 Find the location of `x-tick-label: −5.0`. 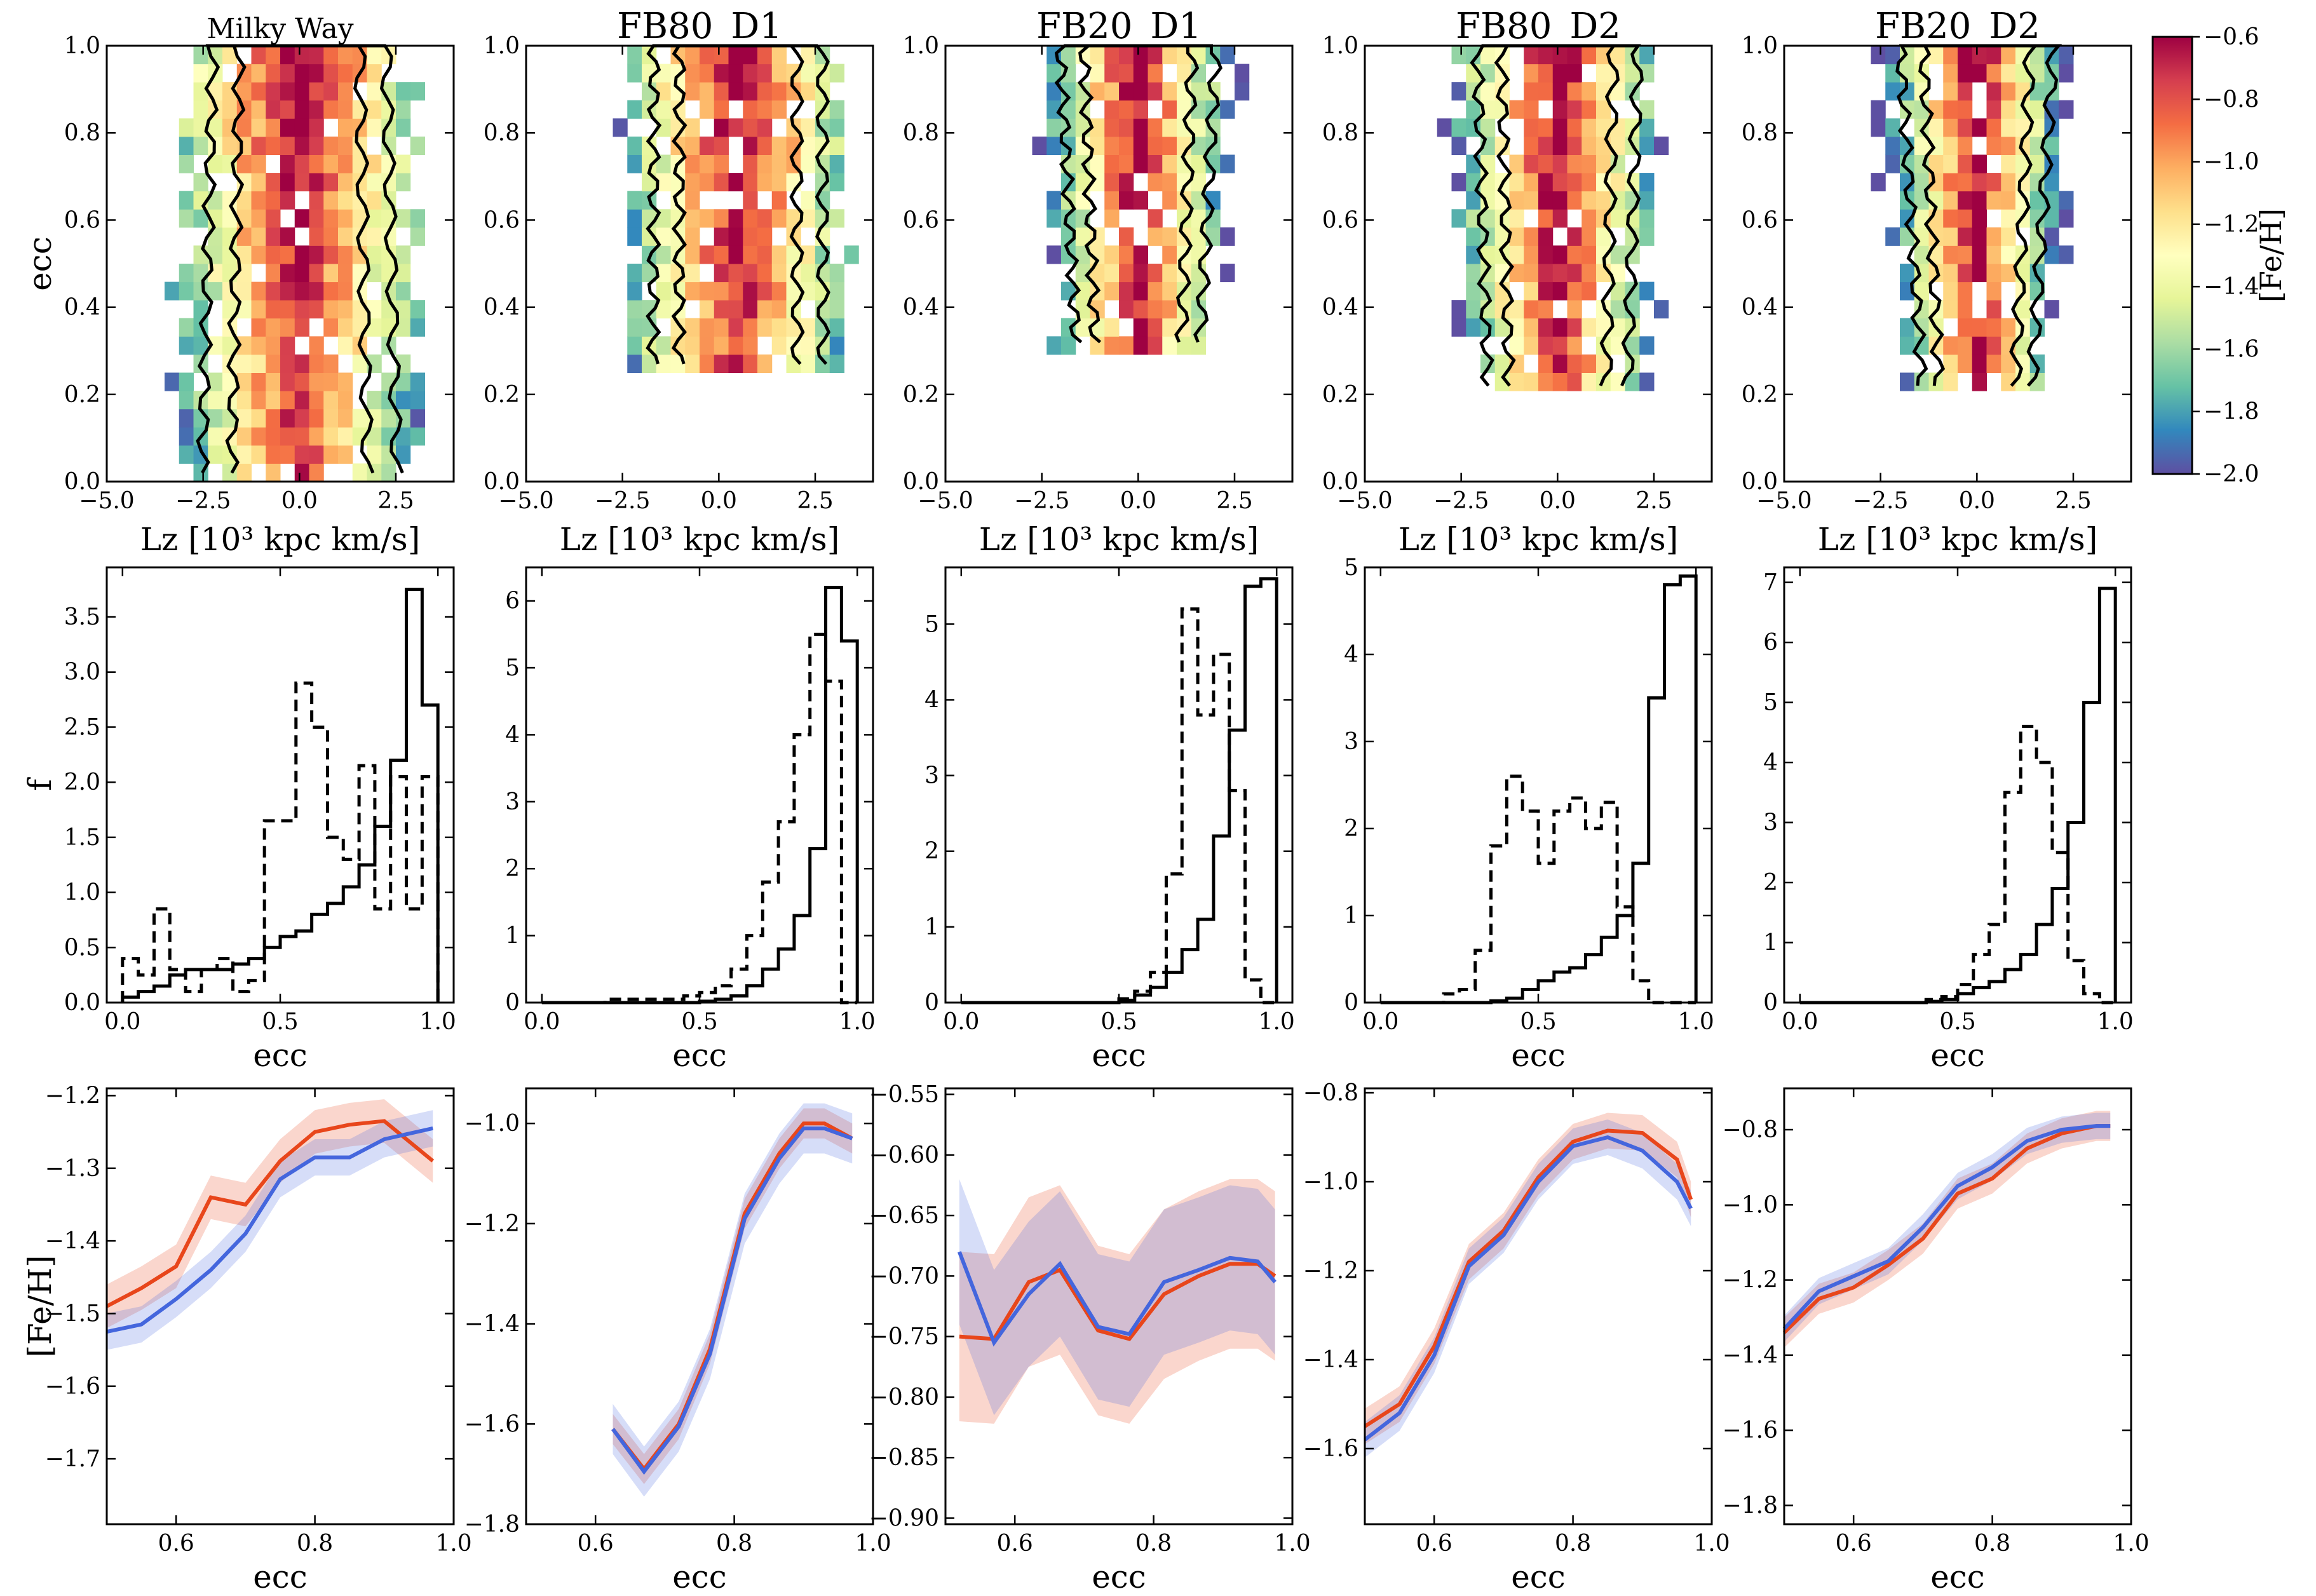

x-tick-label: −5.0 is located at coordinates (945, 501).